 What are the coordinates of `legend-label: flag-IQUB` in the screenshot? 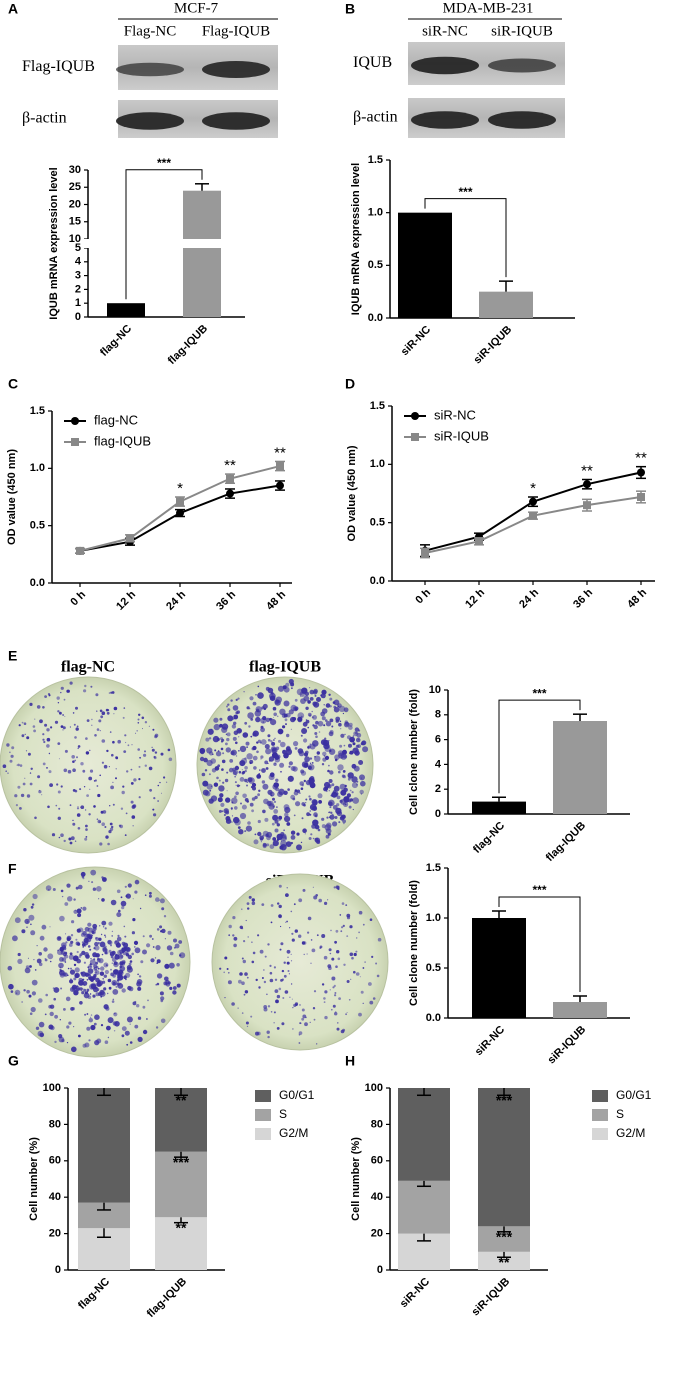 It's located at (122, 440).